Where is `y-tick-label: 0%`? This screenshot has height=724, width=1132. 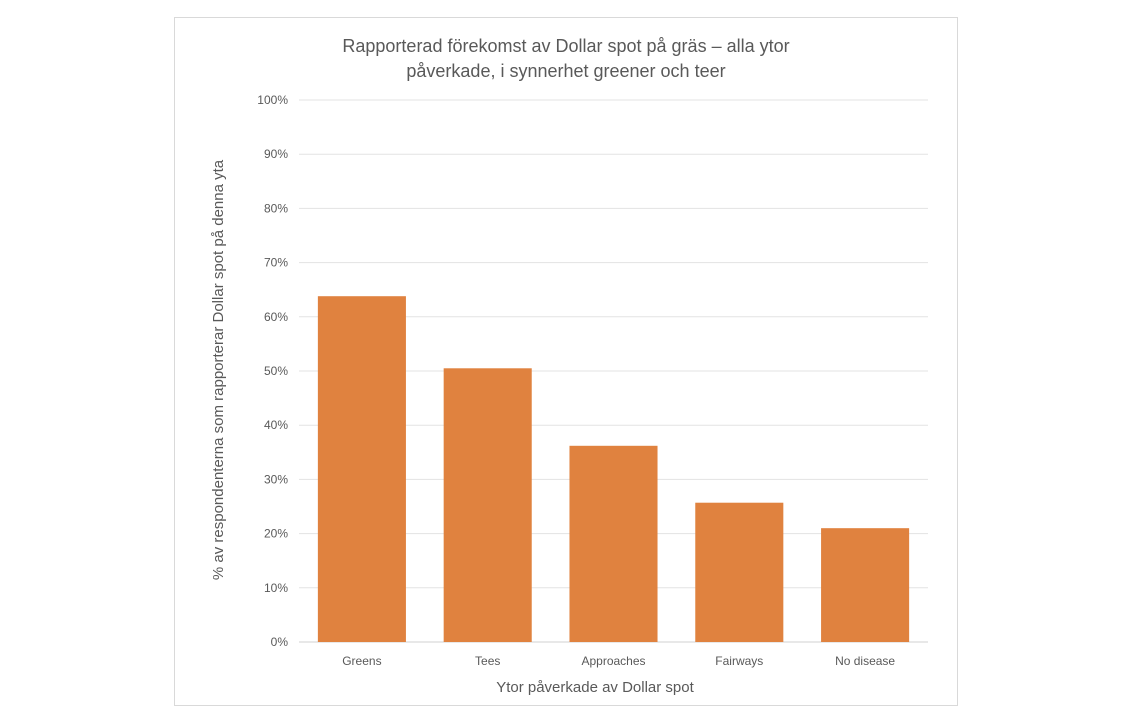 y-tick-label: 0% is located at coordinates (280, 642).